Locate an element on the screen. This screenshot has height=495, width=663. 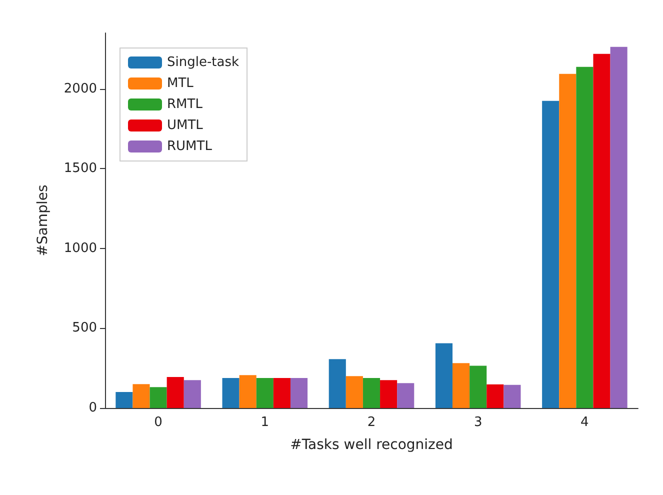
x-tick-label: 2 is located at coordinates (371, 422).